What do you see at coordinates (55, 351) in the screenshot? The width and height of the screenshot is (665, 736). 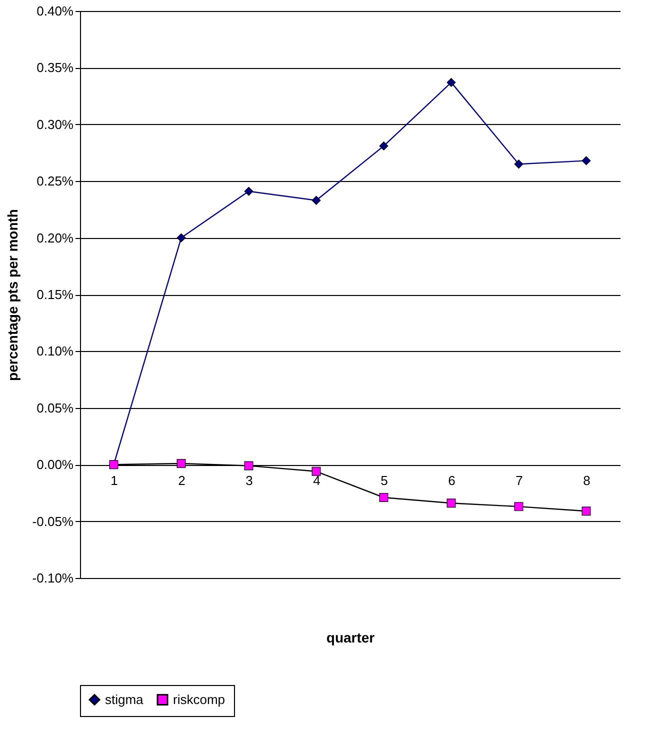 I see `y-tick-label: 0.10%` at bounding box center [55, 351].